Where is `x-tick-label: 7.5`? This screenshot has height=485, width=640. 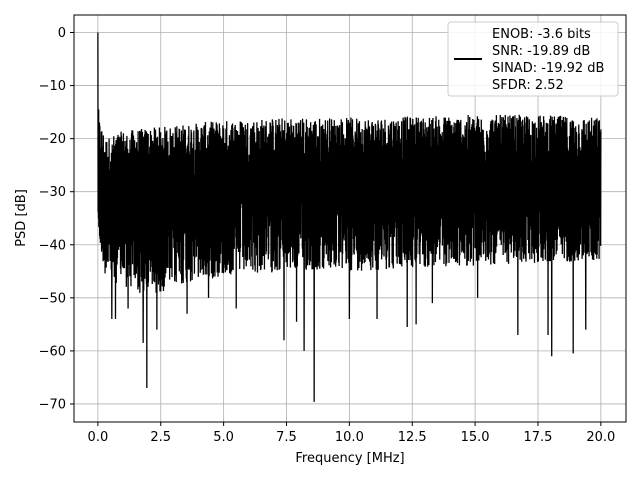
x-tick-label: 7.5 is located at coordinates (286, 437).